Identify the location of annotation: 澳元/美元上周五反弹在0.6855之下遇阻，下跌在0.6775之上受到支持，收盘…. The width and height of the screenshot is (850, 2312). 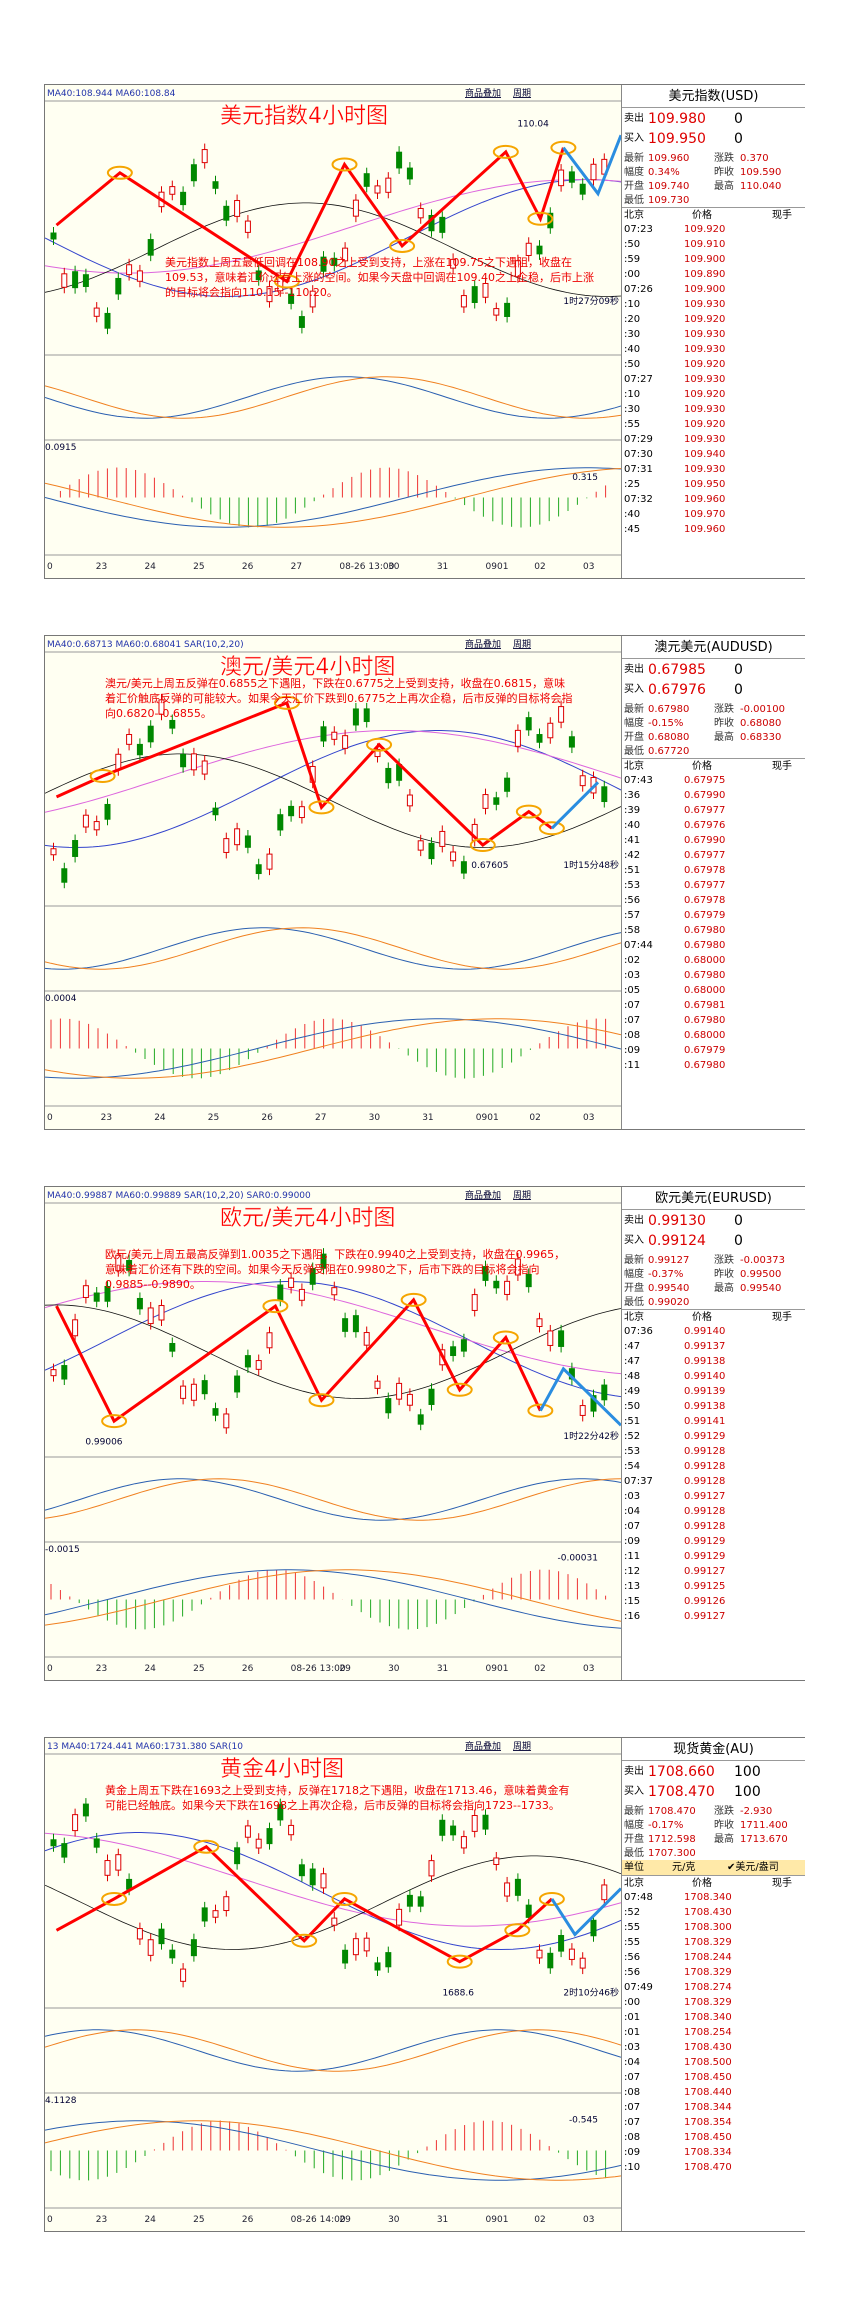
(339, 698).